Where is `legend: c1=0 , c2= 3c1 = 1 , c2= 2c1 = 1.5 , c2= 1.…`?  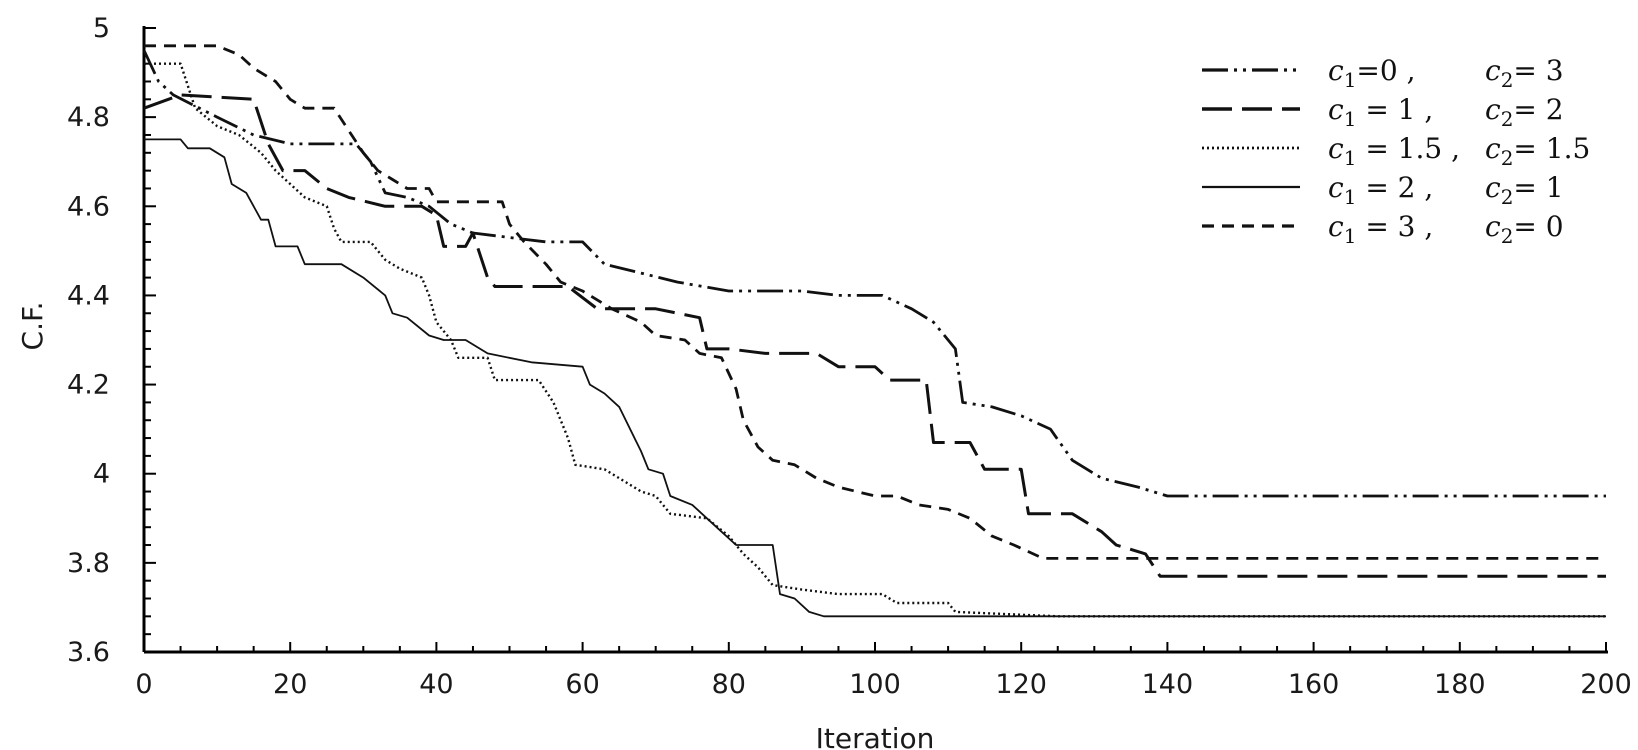
legend: c1=0 , c2= 3c1 = 1 , c2= 2c1 = 1.5 , c2= 1.… is located at coordinates (1396, 151).